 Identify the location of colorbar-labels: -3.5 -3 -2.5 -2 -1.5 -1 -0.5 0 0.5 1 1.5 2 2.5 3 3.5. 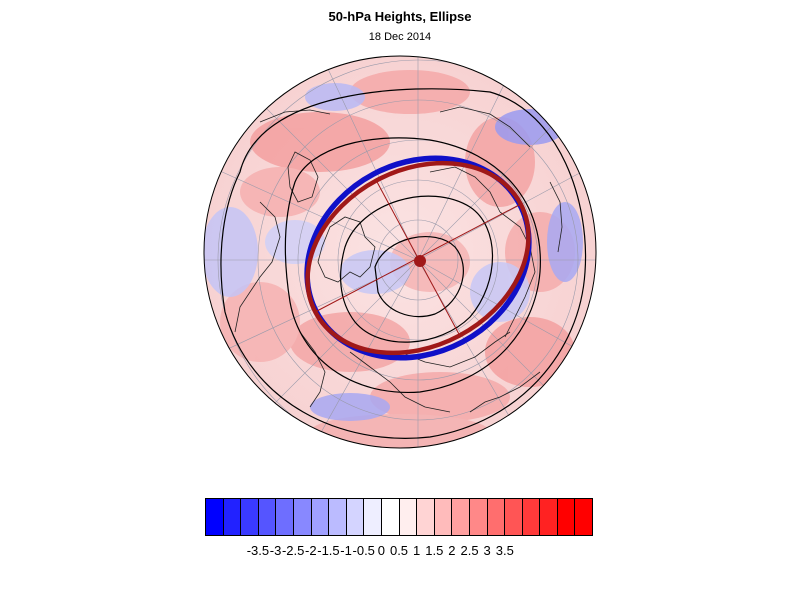
(399, 552).